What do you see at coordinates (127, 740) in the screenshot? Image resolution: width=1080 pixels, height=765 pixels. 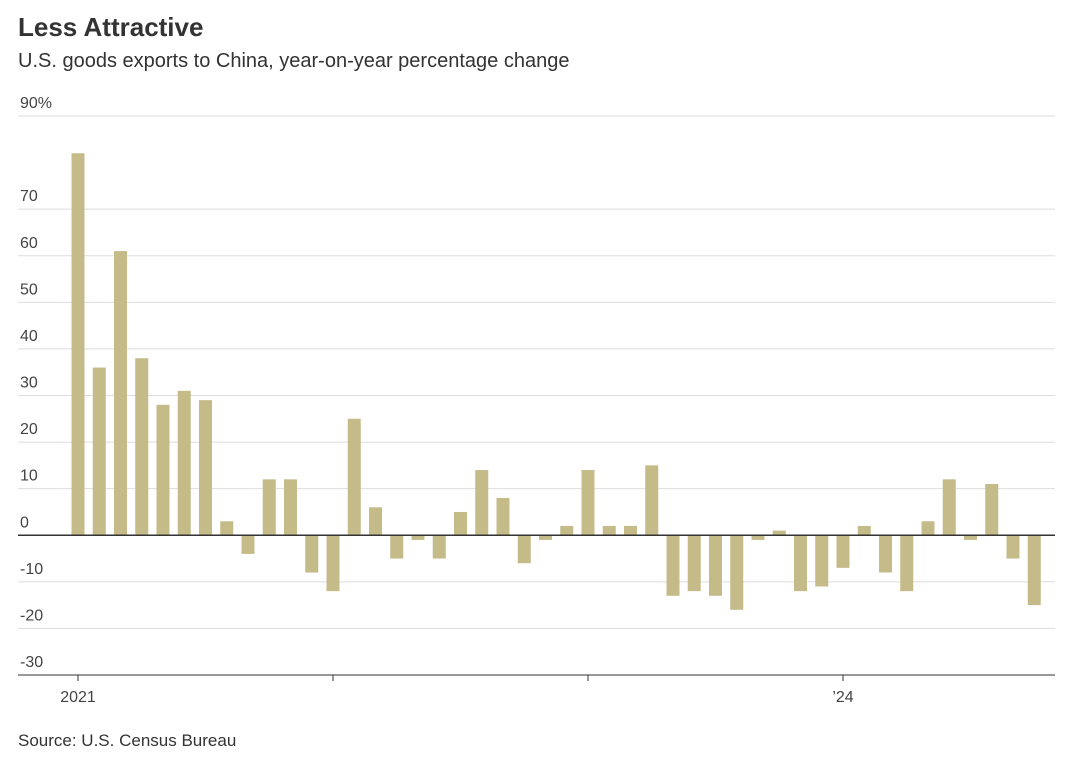 I see `source: Source: U.S. Census Bureau` at bounding box center [127, 740].